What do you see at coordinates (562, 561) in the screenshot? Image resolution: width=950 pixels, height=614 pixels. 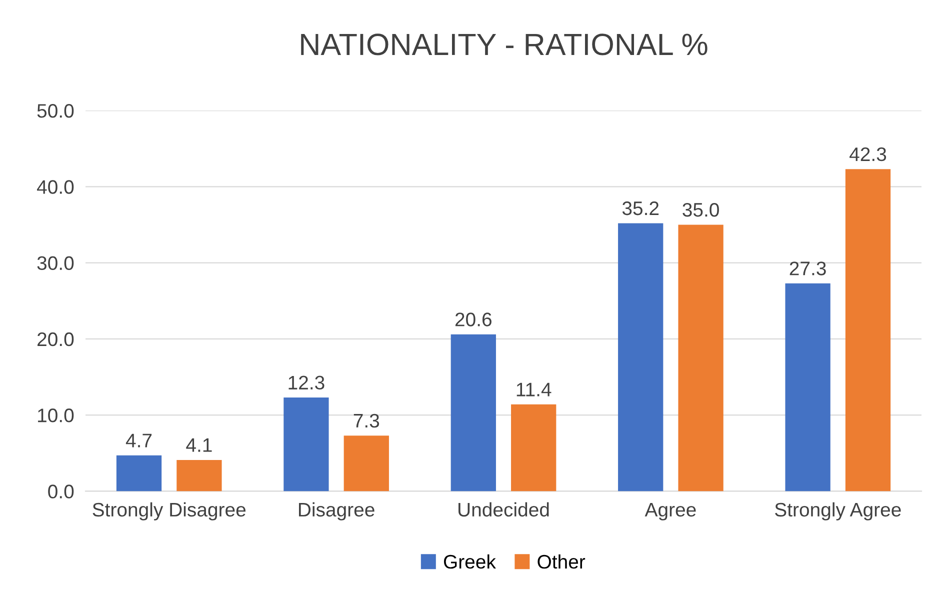 I see `legend-label: Other` at bounding box center [562, 561].